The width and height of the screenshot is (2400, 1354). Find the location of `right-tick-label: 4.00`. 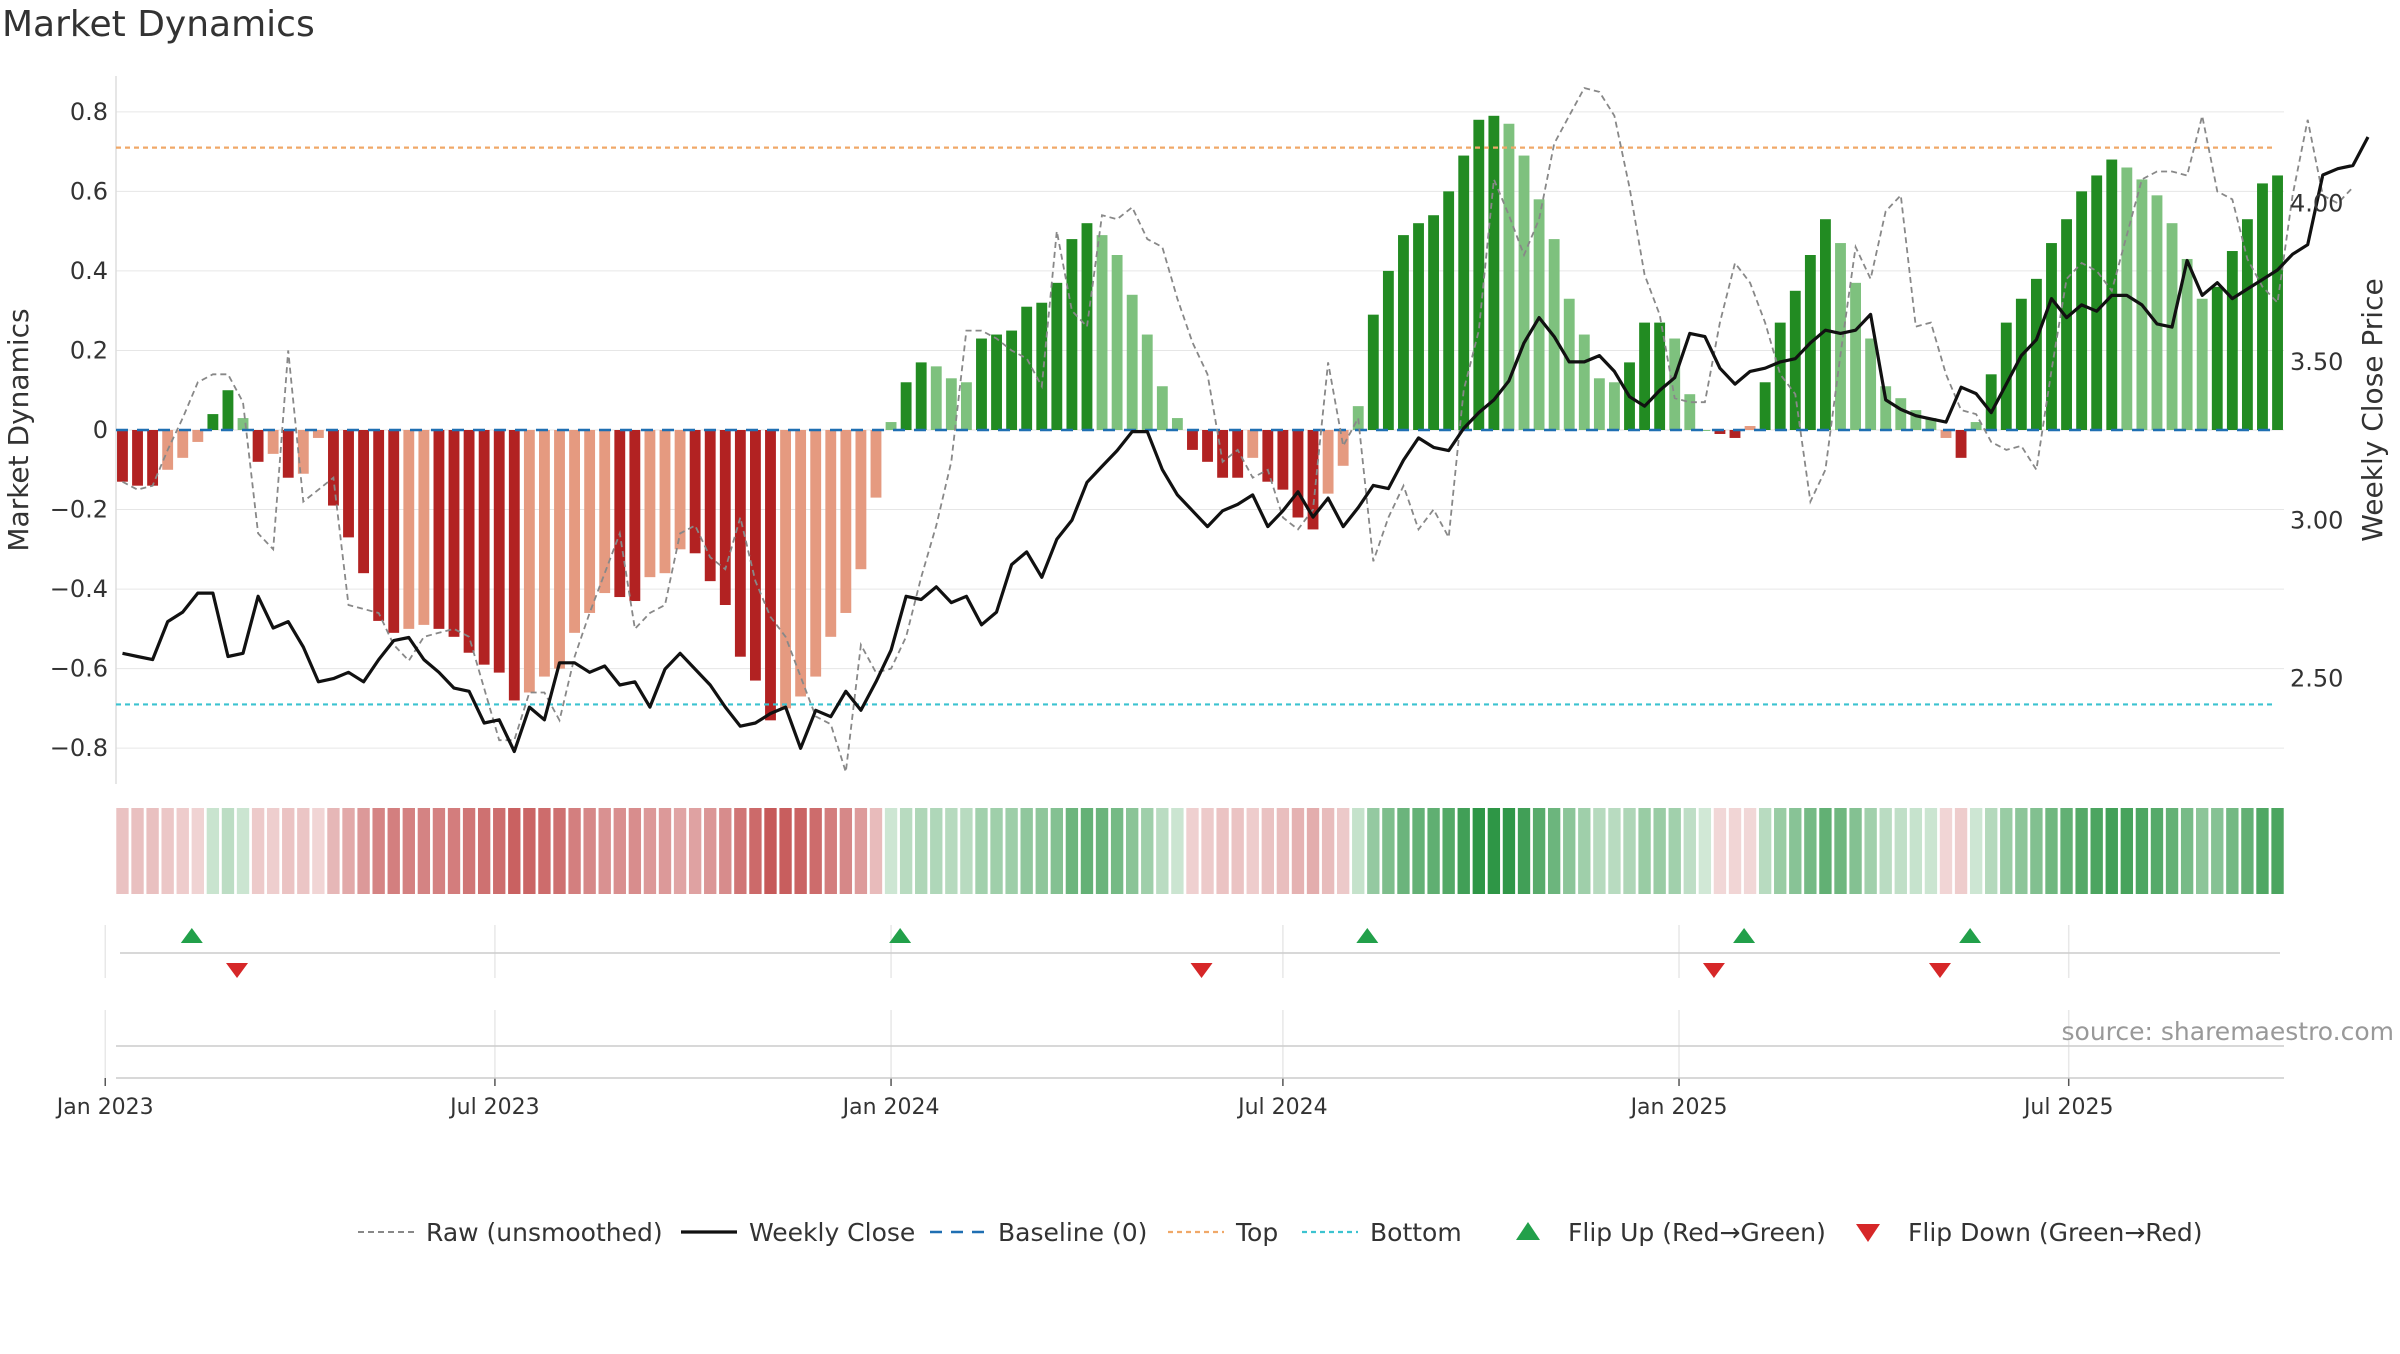

right-tick-label: 4.00 is located at coordinates (2316, 204).